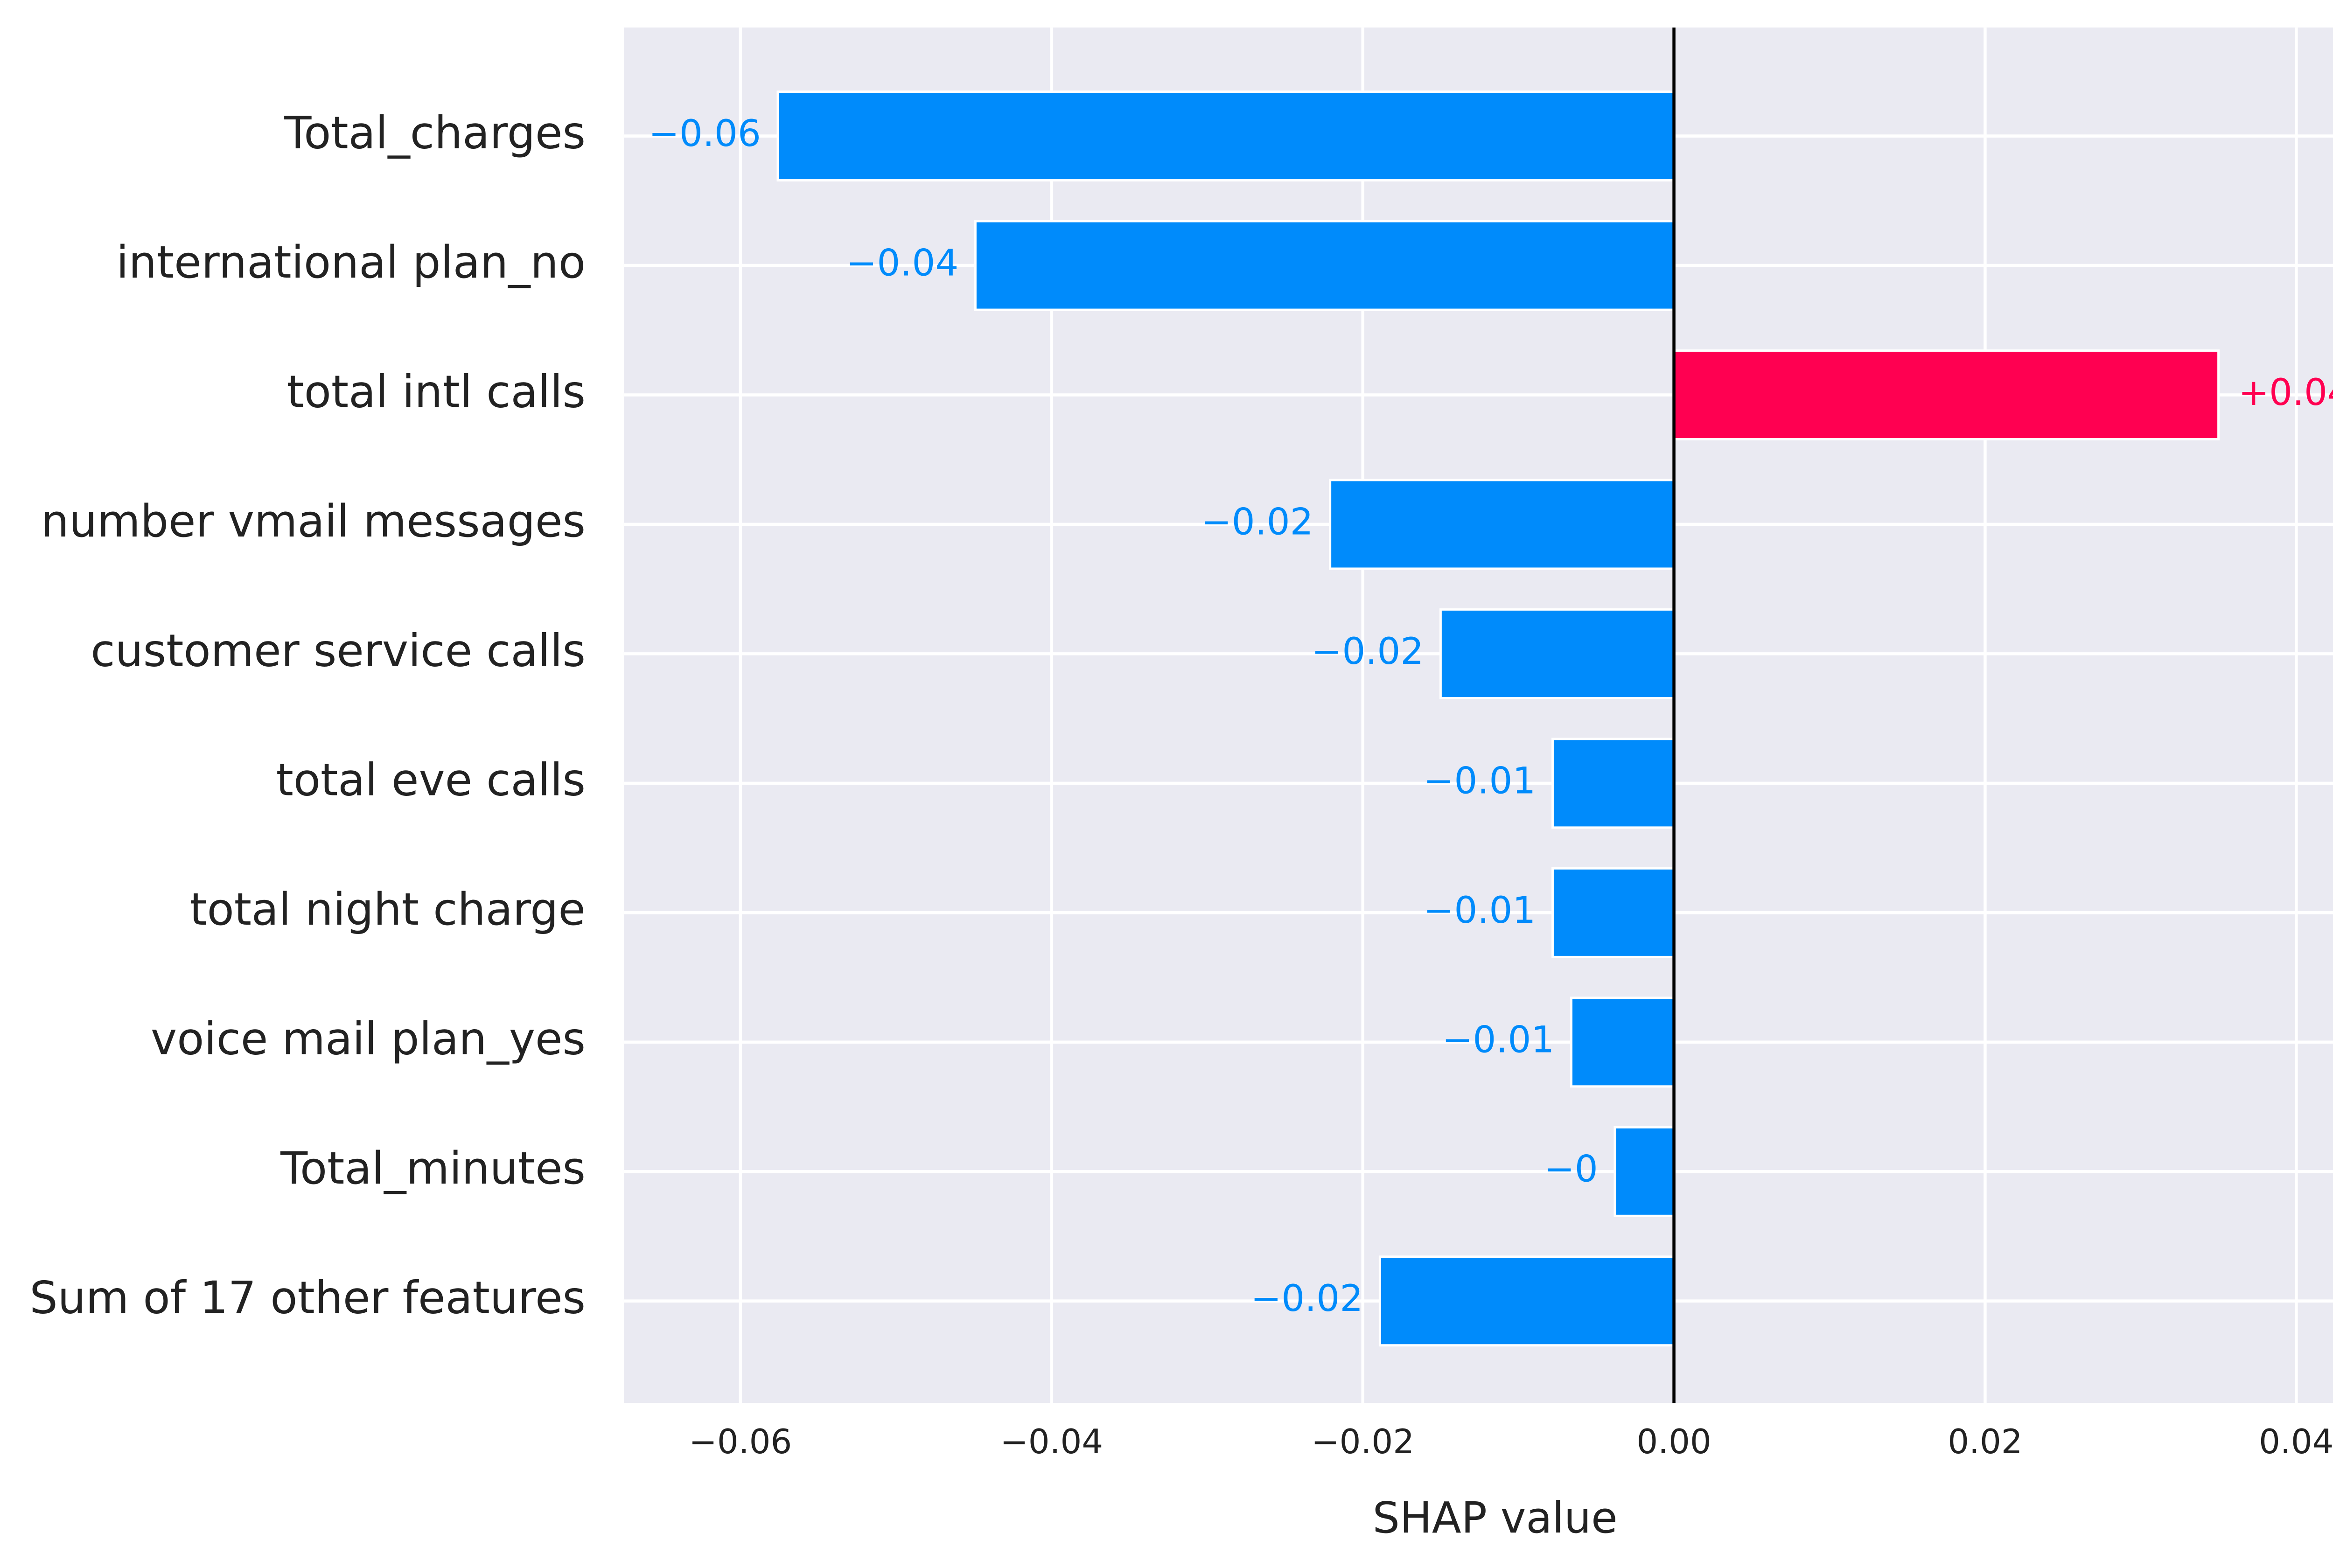  Describe the element at coordinates (351, 262) in the screenshot. I see `y-tick-label: international plan_no` at that location.